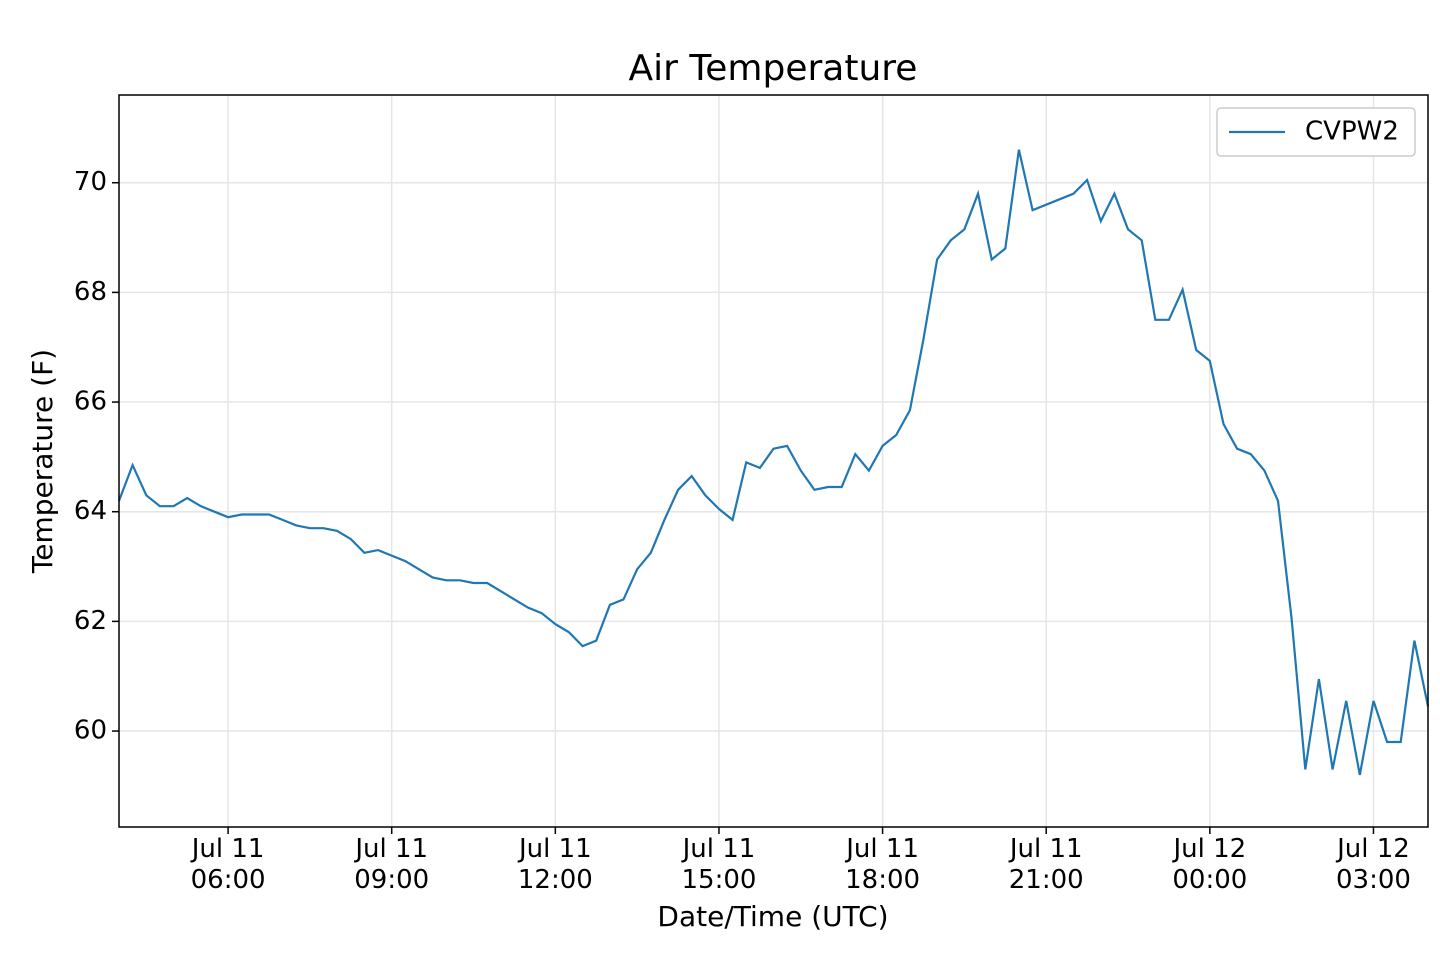  I want to click on y-tick-label: 66, so click(90, 402).